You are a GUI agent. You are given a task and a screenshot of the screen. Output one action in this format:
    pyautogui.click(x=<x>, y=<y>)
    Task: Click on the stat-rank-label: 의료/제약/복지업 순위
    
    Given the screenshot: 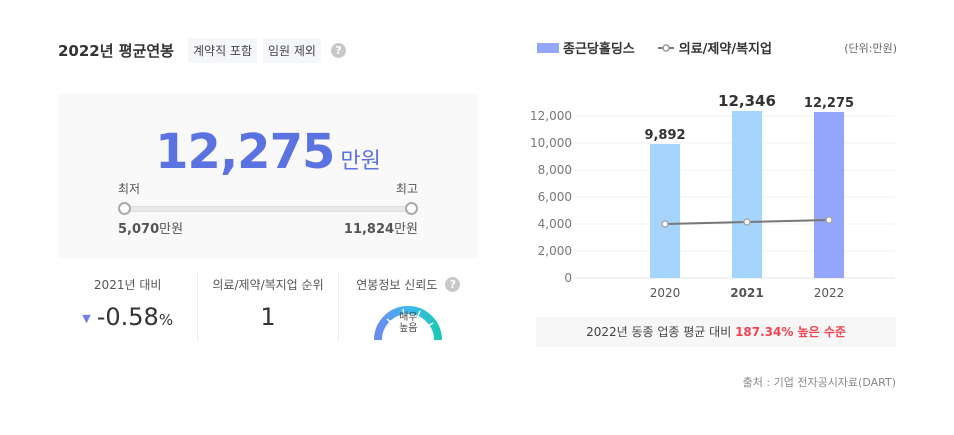 What is the action you would take?
    pyautogui.click(x=268, y=285)
    